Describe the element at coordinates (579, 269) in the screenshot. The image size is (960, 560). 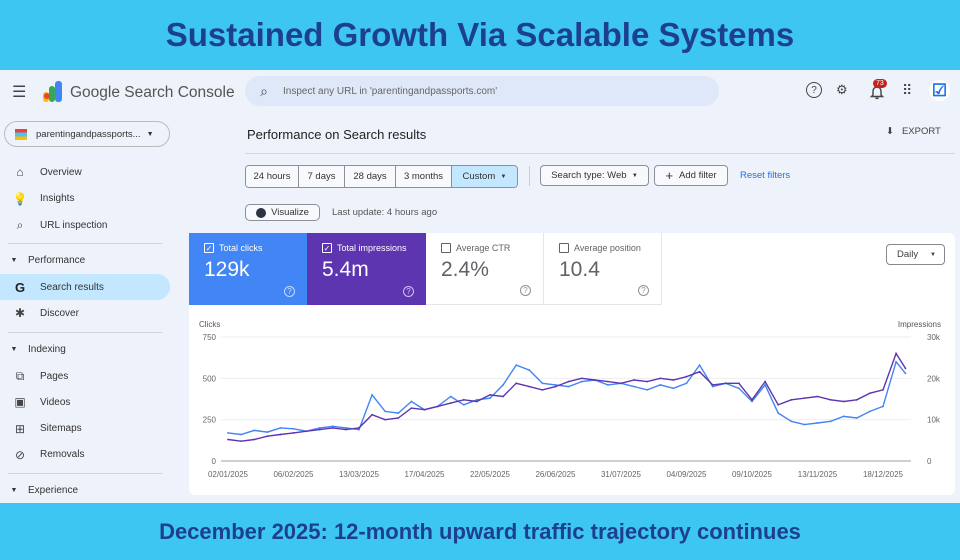
I see `metric-value: 10.4` at that location.